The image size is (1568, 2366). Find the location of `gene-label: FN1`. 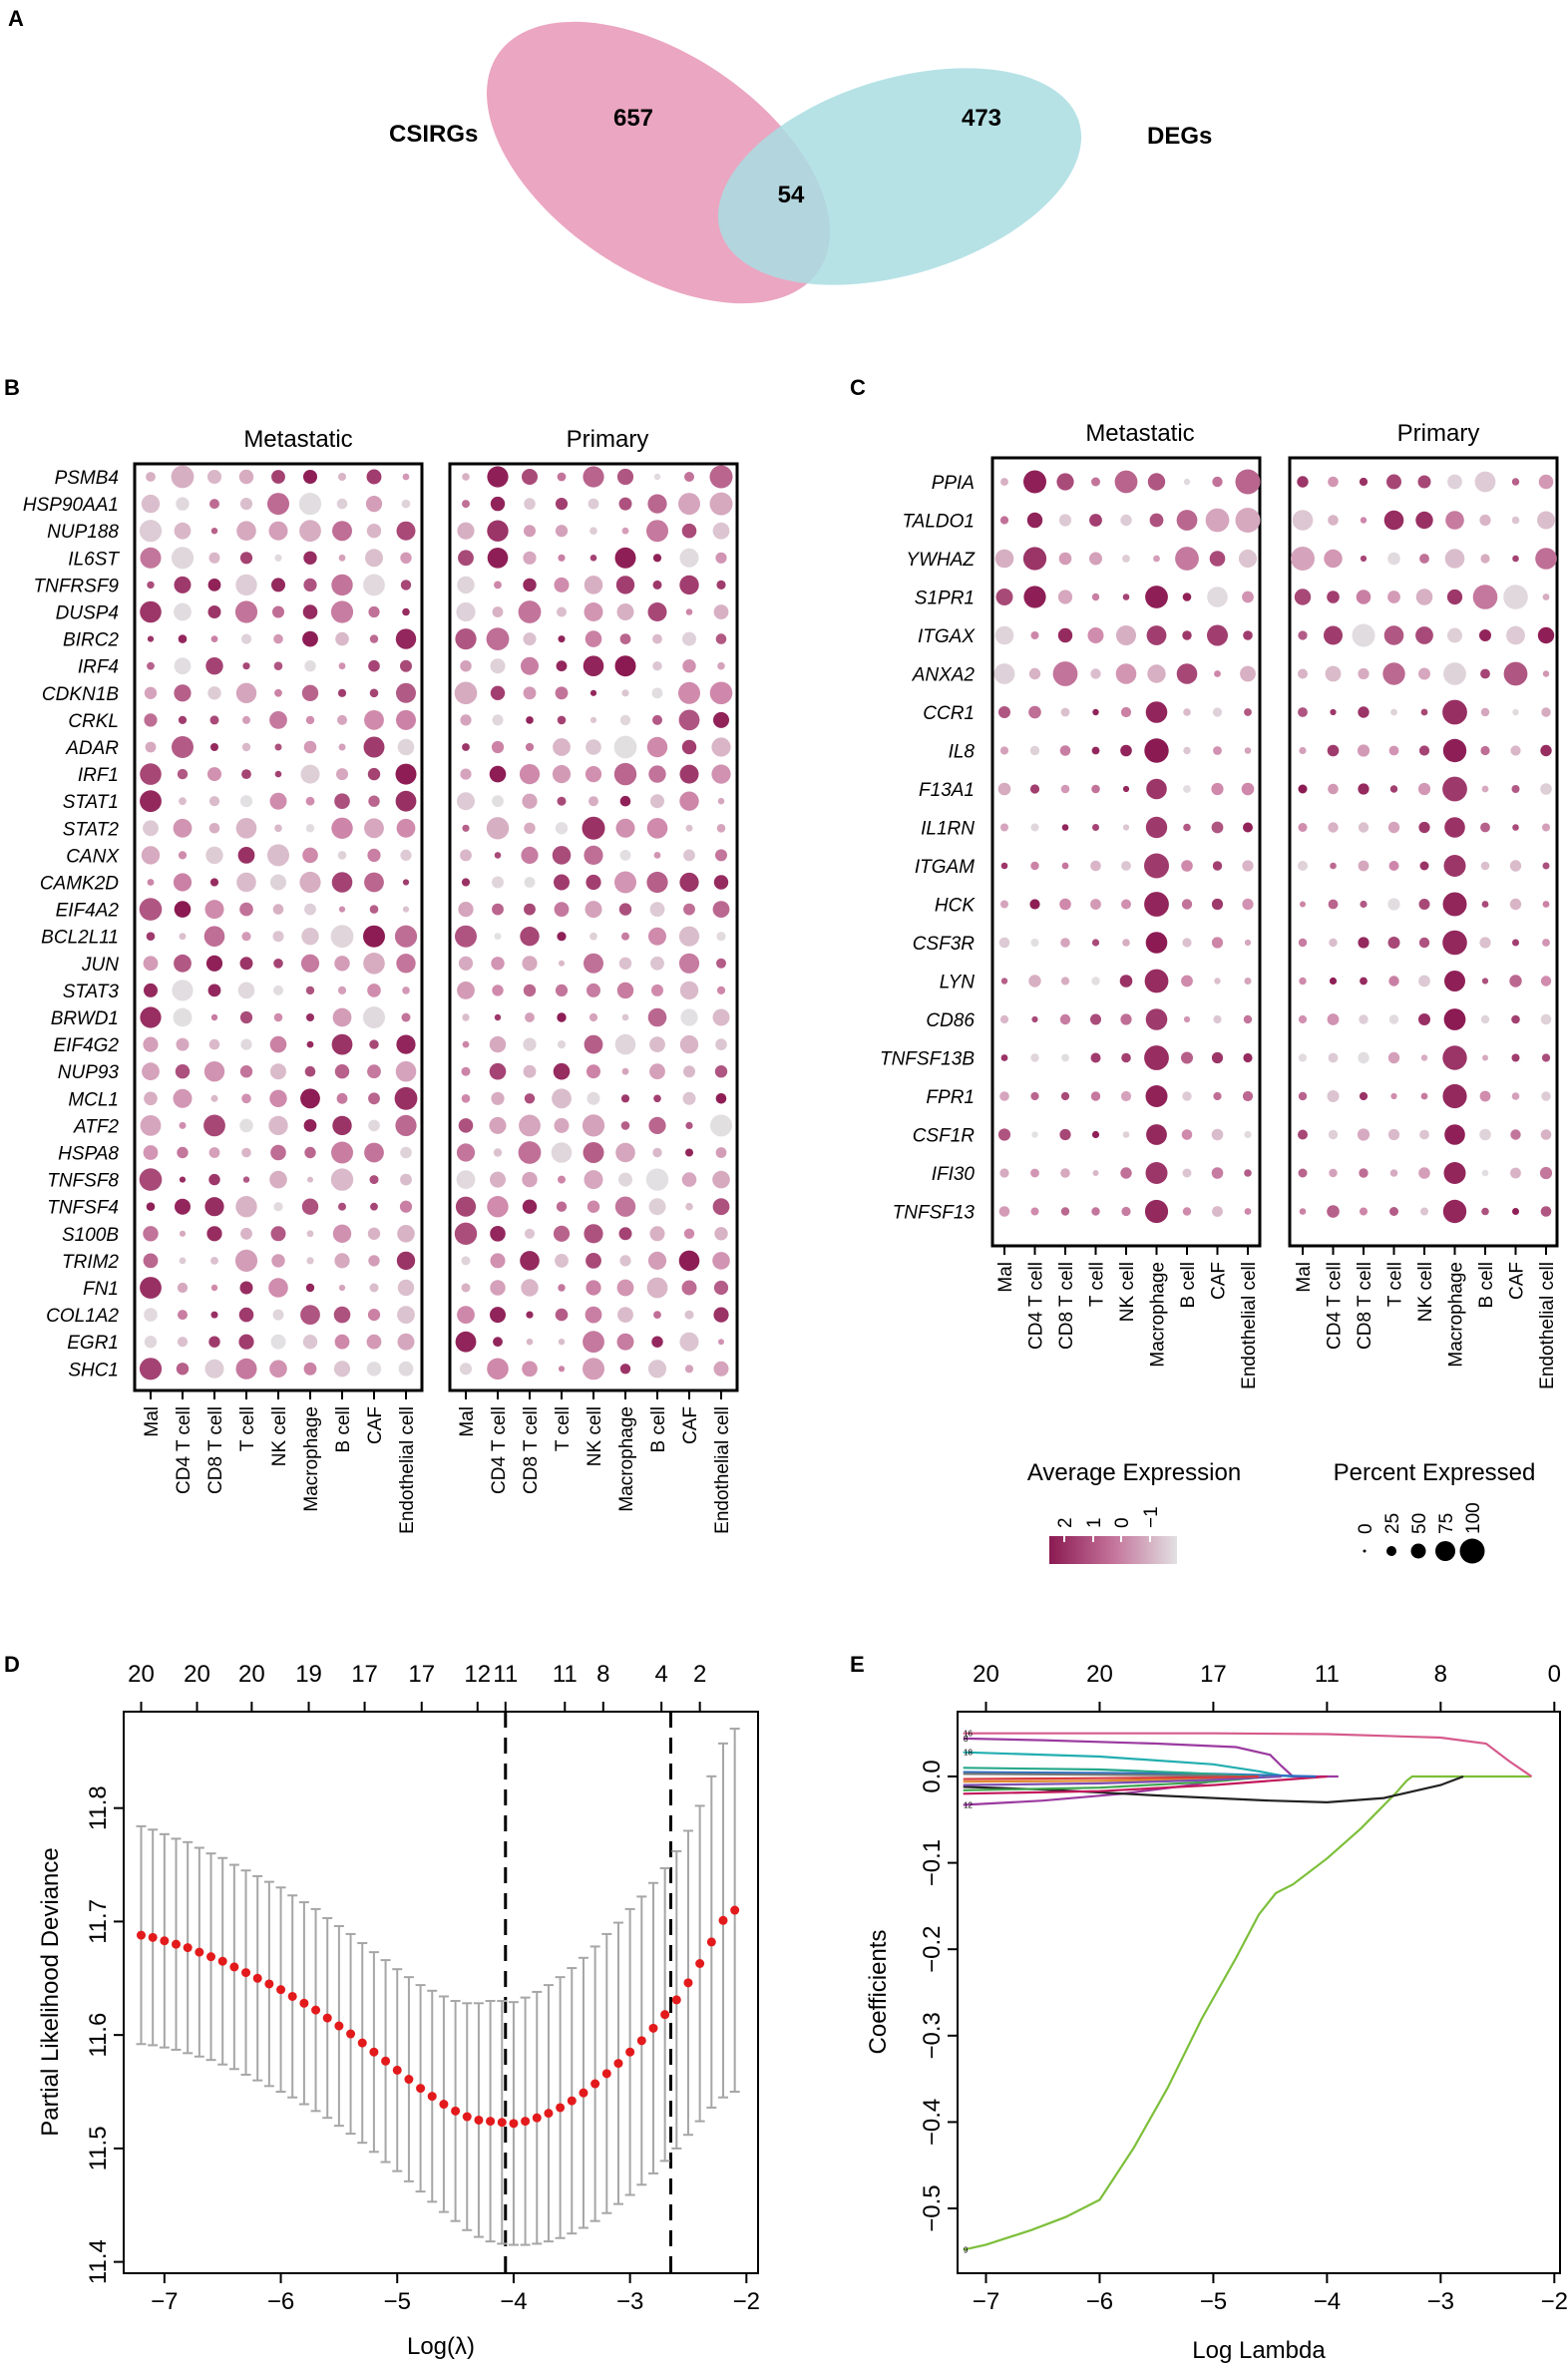

gene-label: FN1 is located at coordinates (101, 1289).